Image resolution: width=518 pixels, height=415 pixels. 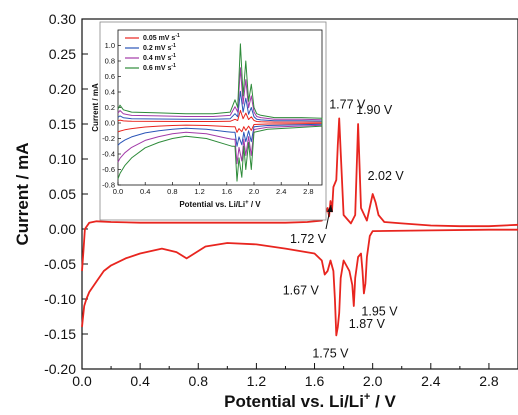 I want to click on x-tick-label: 2.0, so click(x=373, y=381).